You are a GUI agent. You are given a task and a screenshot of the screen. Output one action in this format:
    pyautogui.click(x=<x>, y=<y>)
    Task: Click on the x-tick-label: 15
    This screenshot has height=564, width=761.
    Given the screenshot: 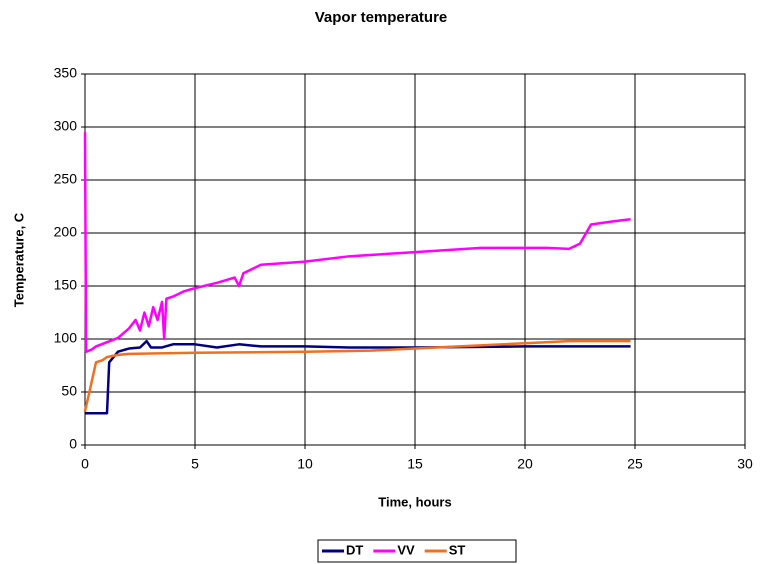 What is the action you would take?
    pyautogui.click(x=415, y=464)
    